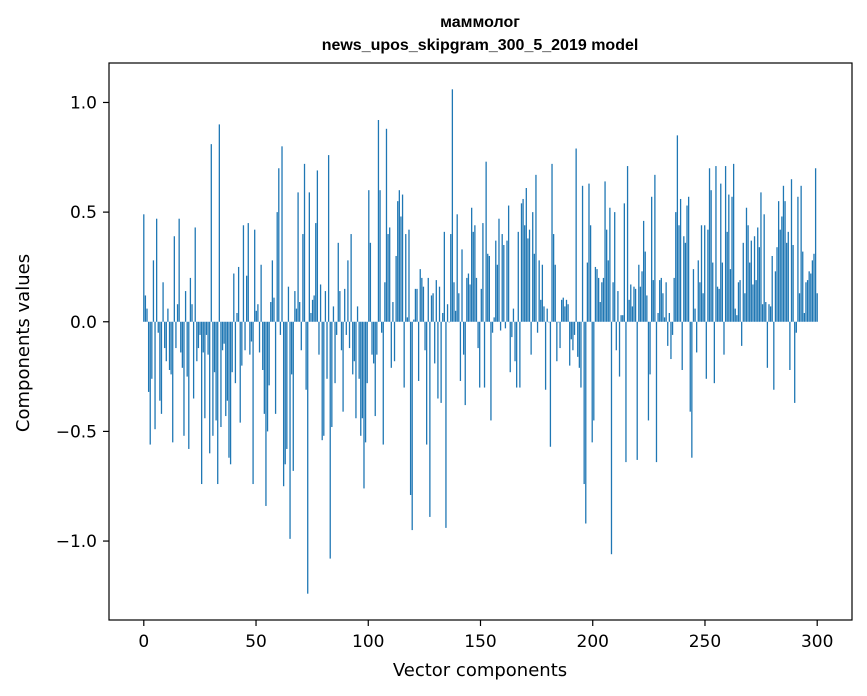  I want to click on y-tick-label: 1.0, so click(83, 103).